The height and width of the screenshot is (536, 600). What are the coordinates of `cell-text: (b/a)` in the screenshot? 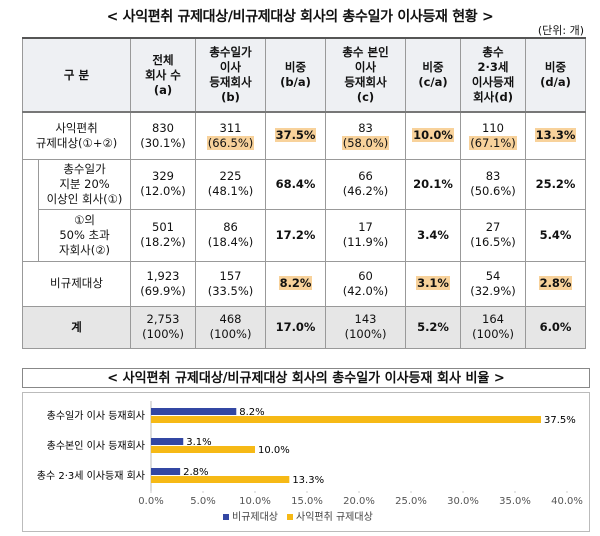 It's located at (295, 82).